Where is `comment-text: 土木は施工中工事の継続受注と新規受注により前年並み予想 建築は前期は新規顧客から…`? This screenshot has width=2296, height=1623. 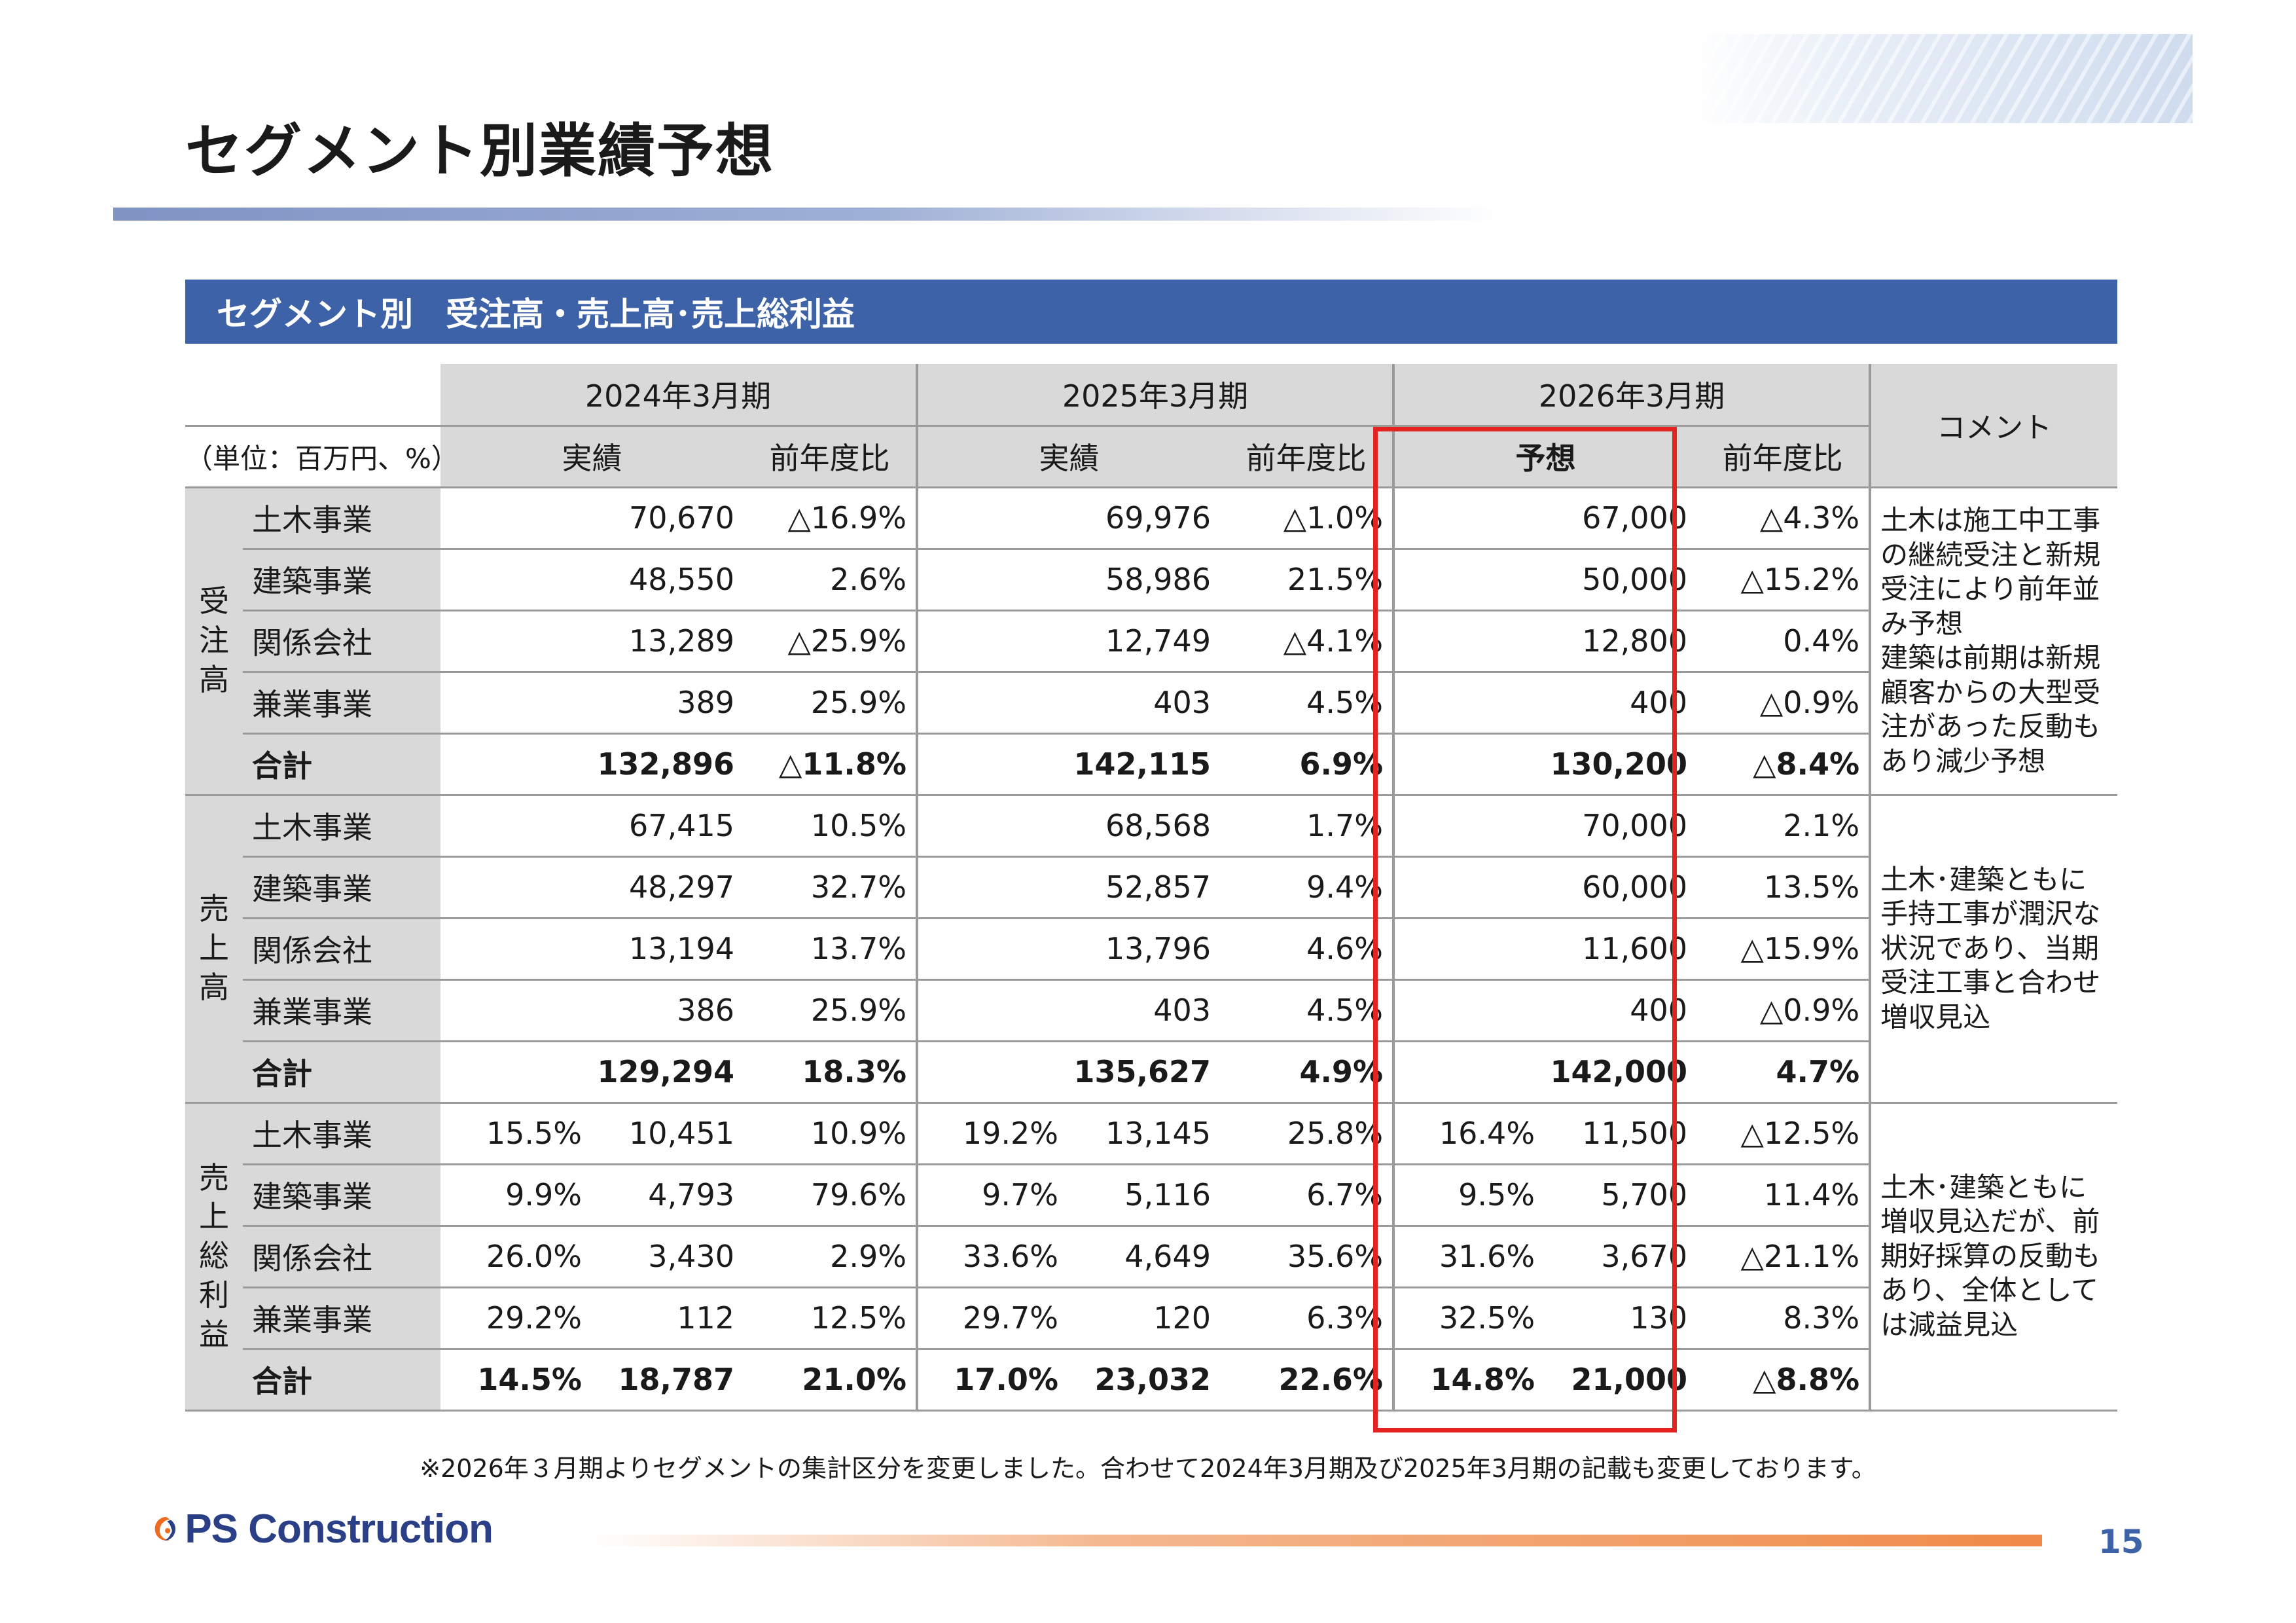
comment-text: 土木は施工中工事の継続受注と新規受注により前年並み予想 建築は前期は新規顧客から… is located at coordinates (1990, 640).